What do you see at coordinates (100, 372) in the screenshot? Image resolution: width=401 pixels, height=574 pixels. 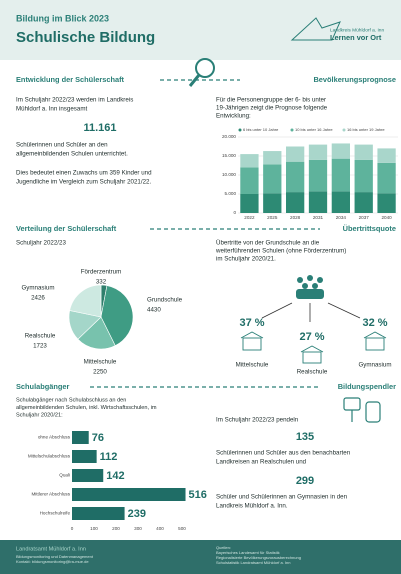 I see `slice-value: 2250` at bounding box center [100, 372].